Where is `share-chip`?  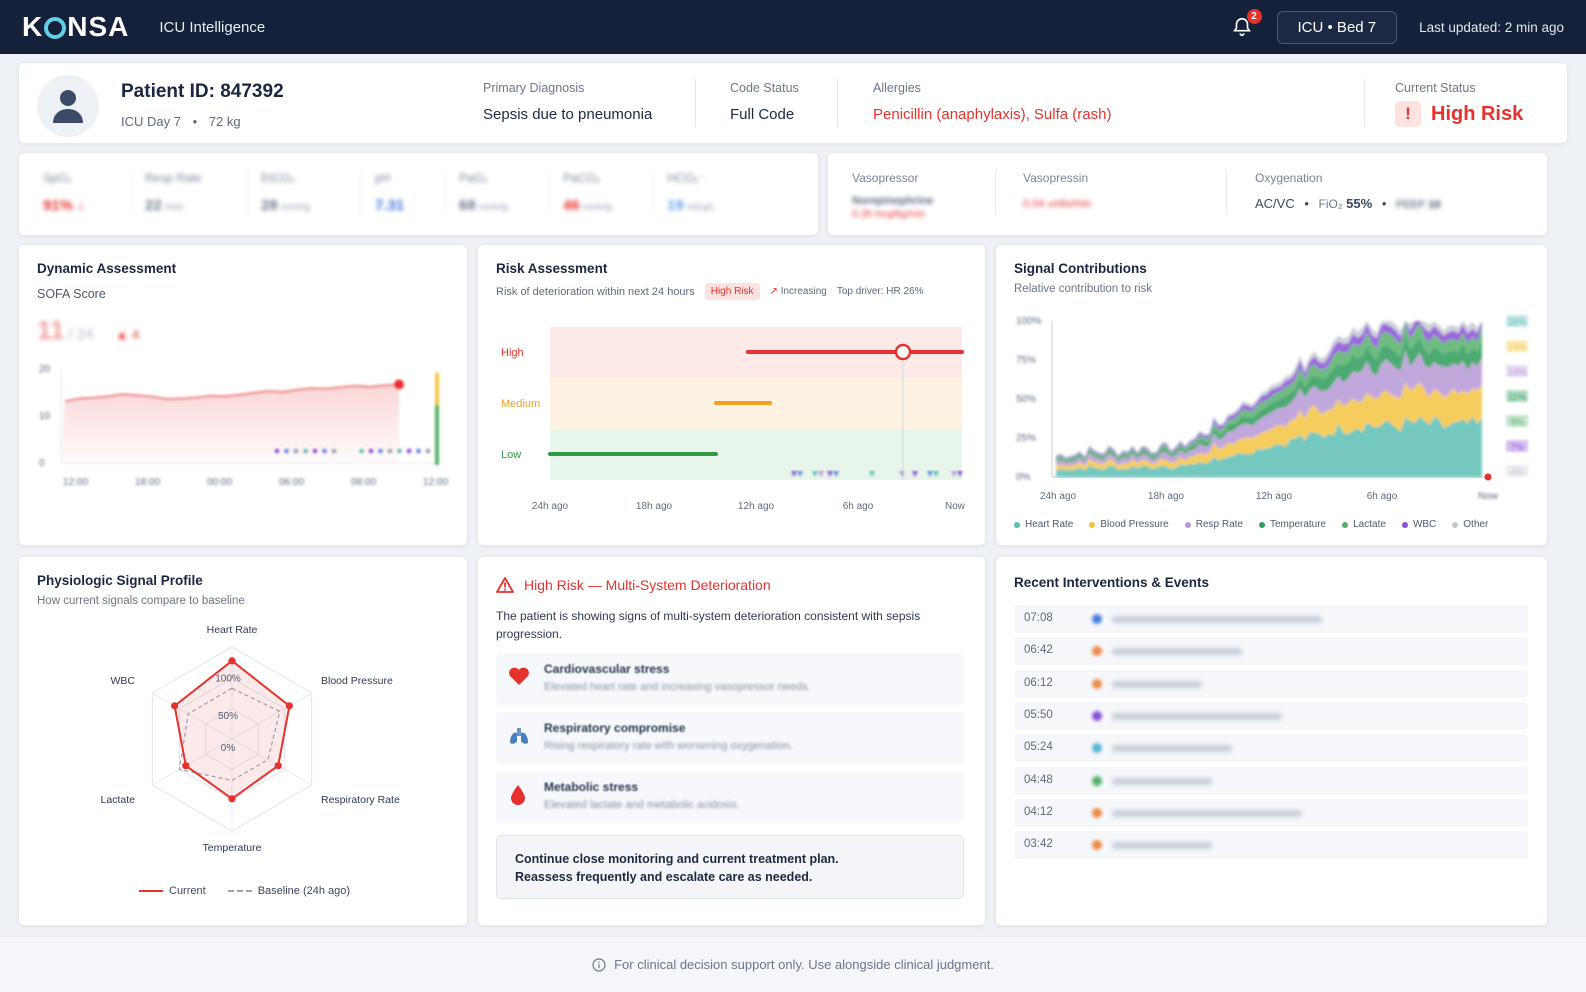 share-chip is located at coordinates (1517, 471).